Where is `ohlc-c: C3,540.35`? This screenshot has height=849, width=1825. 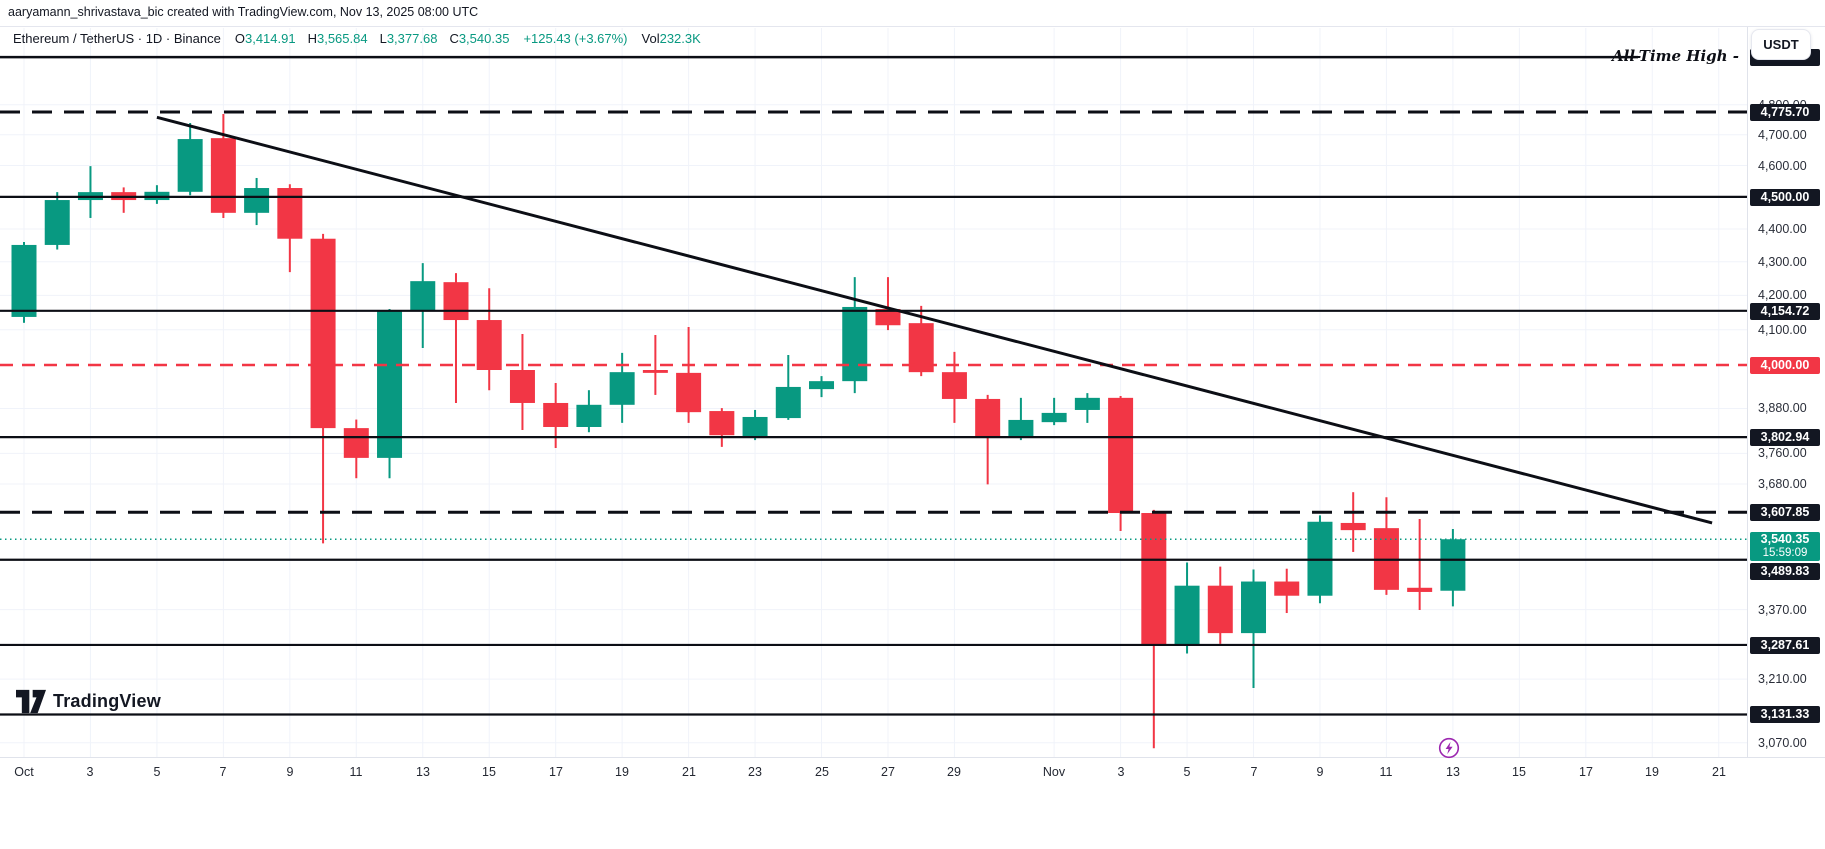
ohlc-c: C3,540.35 is located at coordinates (479, 38).